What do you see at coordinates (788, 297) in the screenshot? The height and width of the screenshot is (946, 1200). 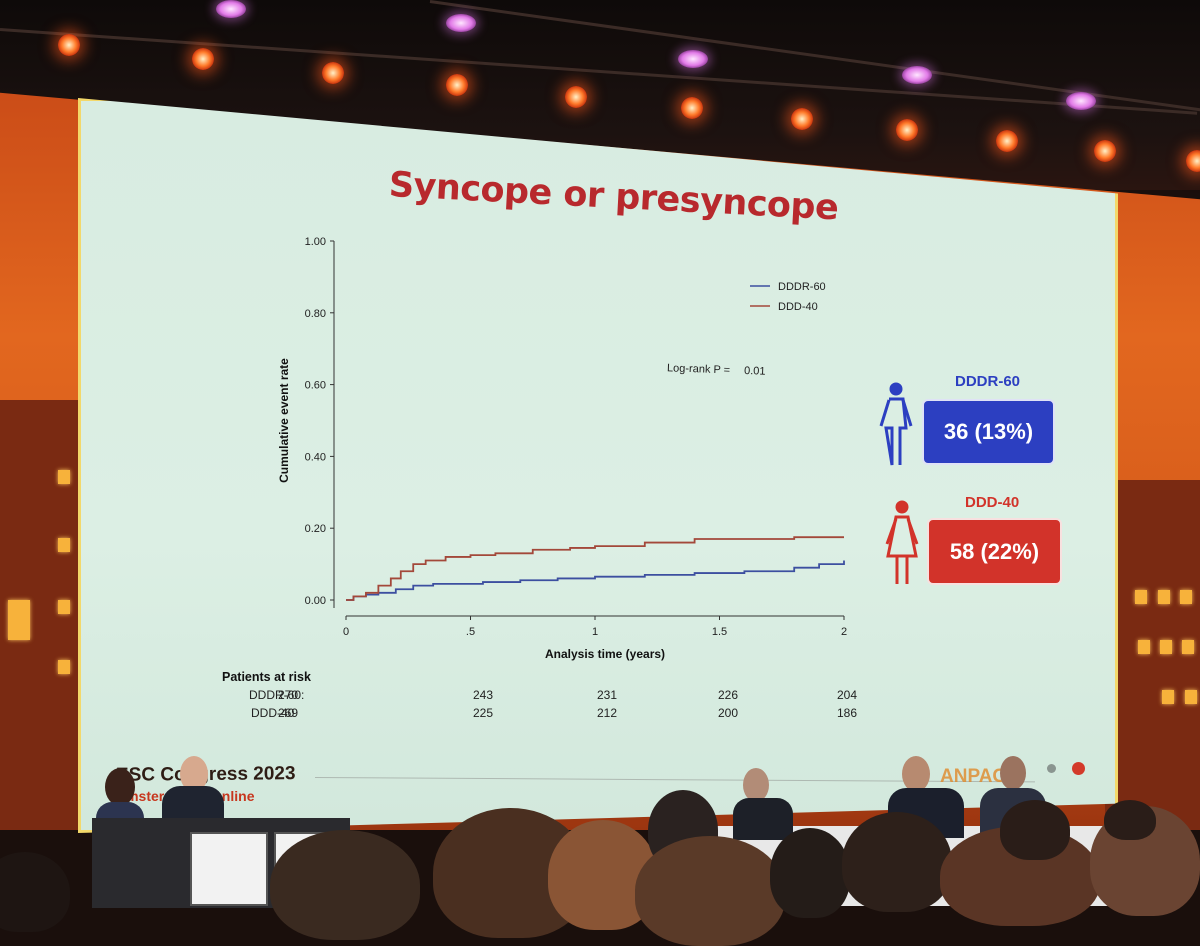 I see `chart-legend: DDDR-60 DDD-40` at bounding box center [788, 297].